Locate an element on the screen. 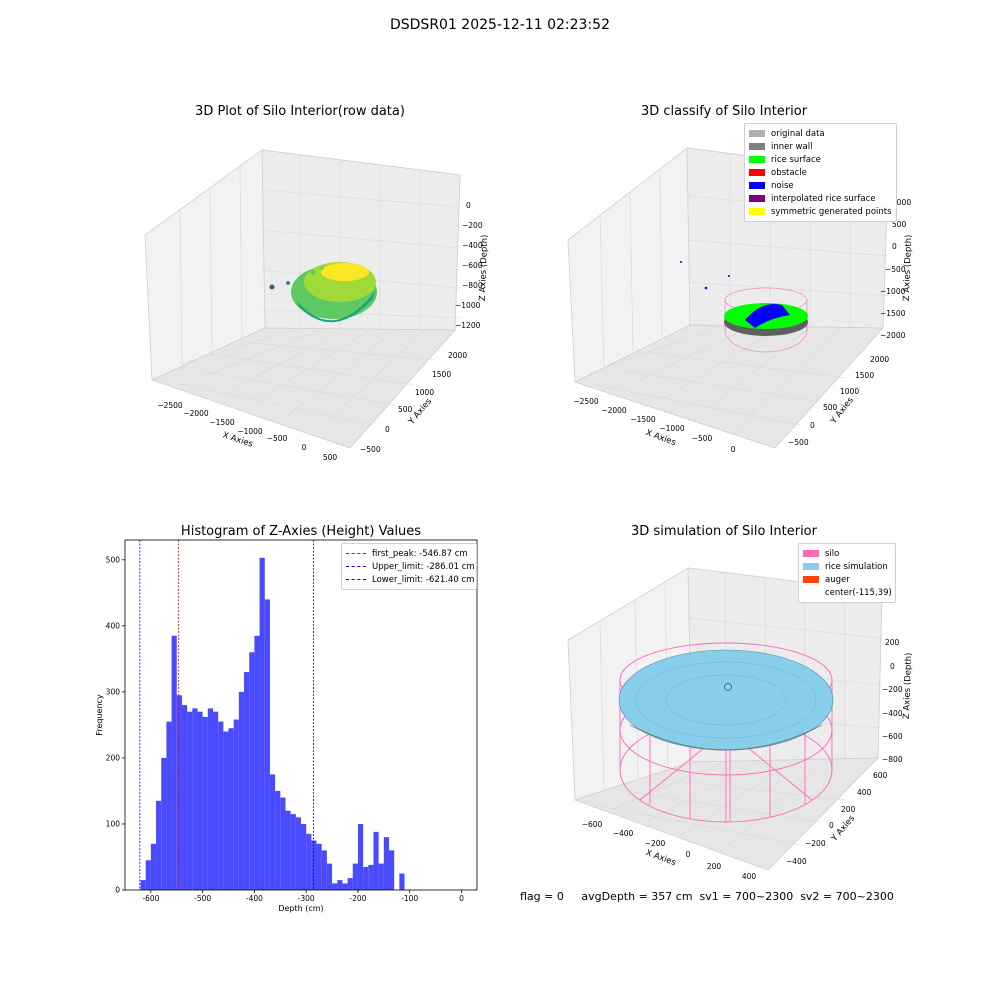 The width and height of the screenshot is (1000, 1000). histogram-ylabel: Frequency is located at coordinates (99, 715).